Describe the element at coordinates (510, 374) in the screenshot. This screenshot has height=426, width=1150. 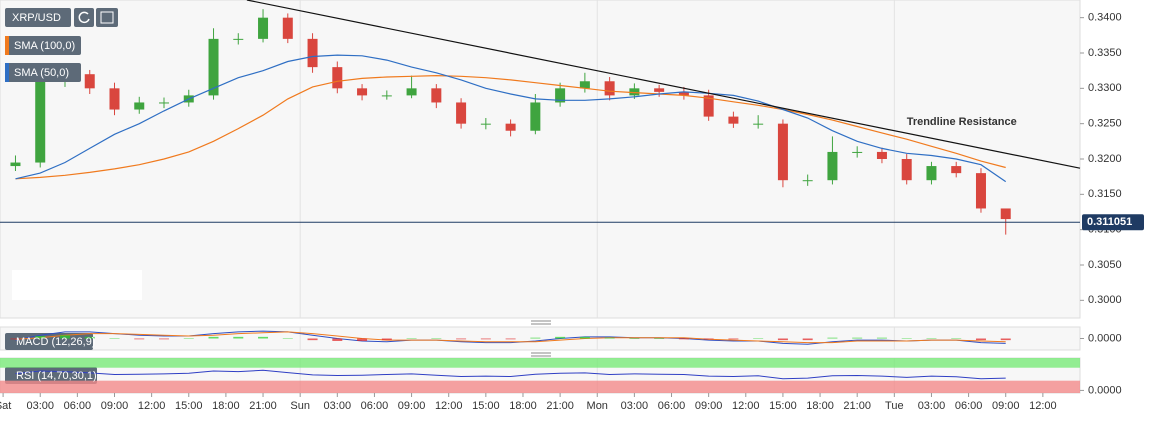
I see `rsi-line` at that location.